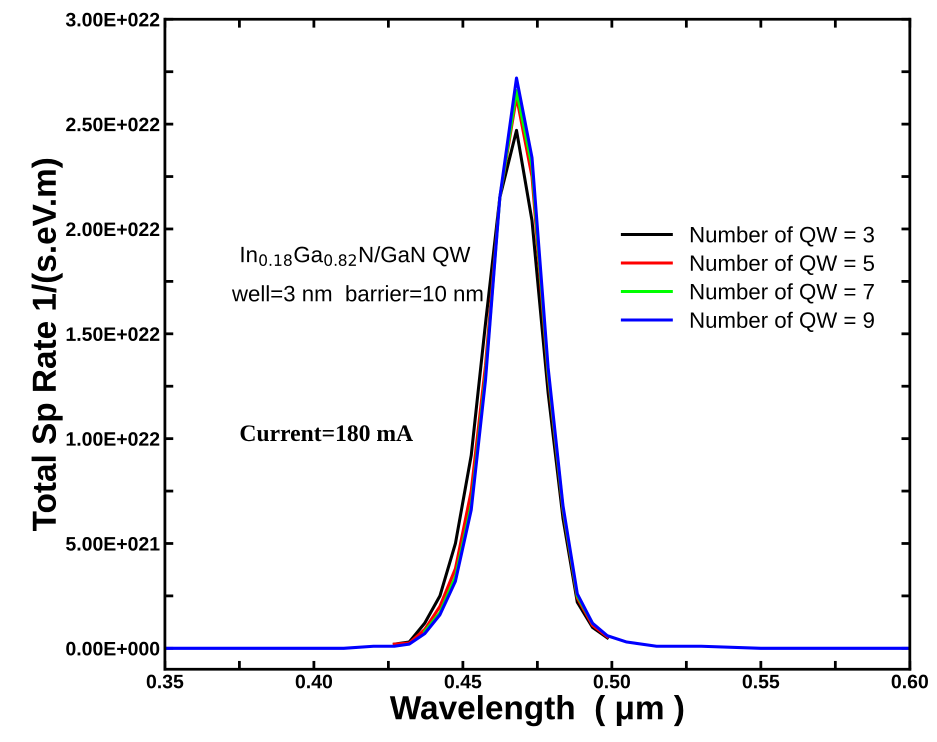 Image resolution: width=937 pixels, height=742 pixels. I want to click on y-tick-label: 1.00E+022, so click(113, 439).